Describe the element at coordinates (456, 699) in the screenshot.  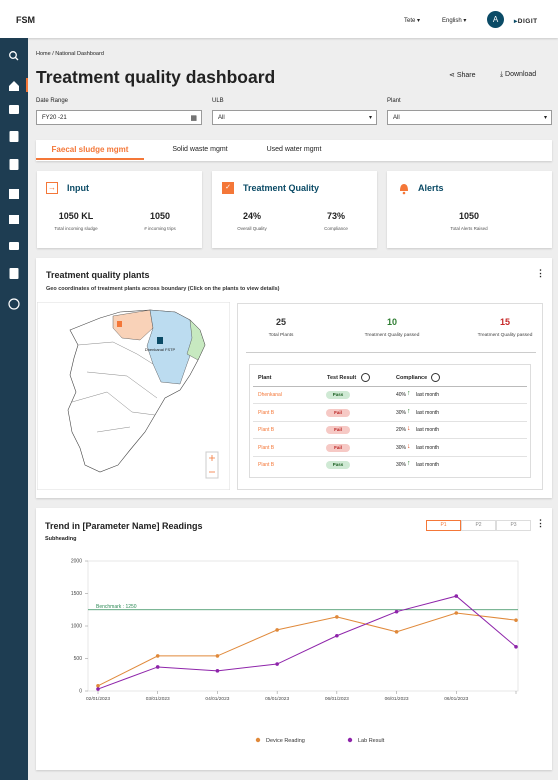
I see `x-tick-label: 06/01/2023` at that location.